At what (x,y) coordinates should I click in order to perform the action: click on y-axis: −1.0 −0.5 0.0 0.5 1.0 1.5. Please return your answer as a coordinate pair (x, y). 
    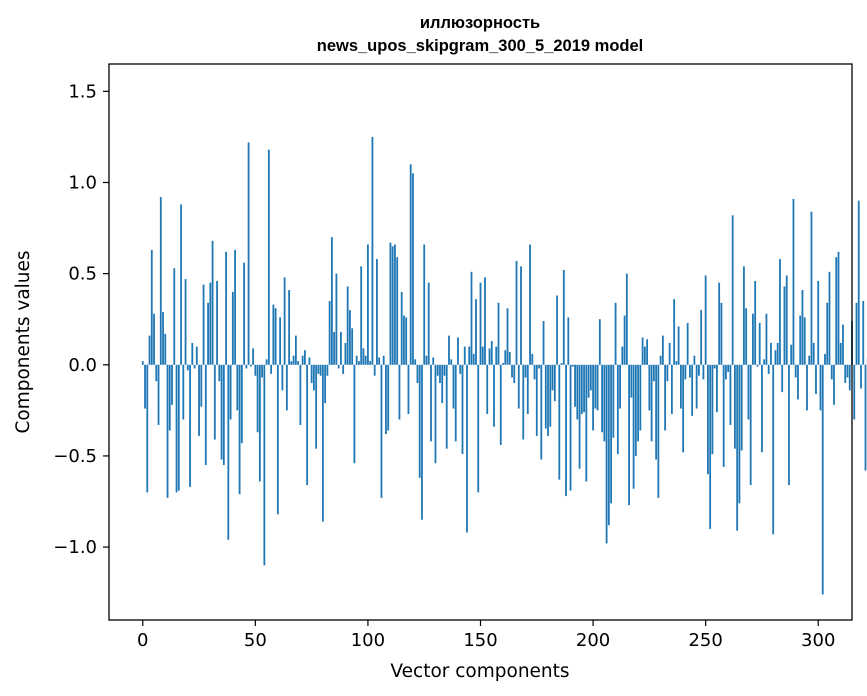
    Looking at the image, I should click on (81, 319).